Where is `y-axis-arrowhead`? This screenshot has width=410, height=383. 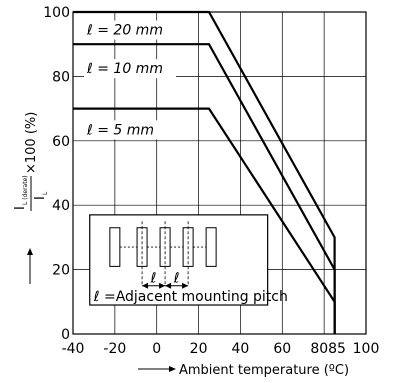
y-axis-arrowhead is located at coordinates (30, 251).